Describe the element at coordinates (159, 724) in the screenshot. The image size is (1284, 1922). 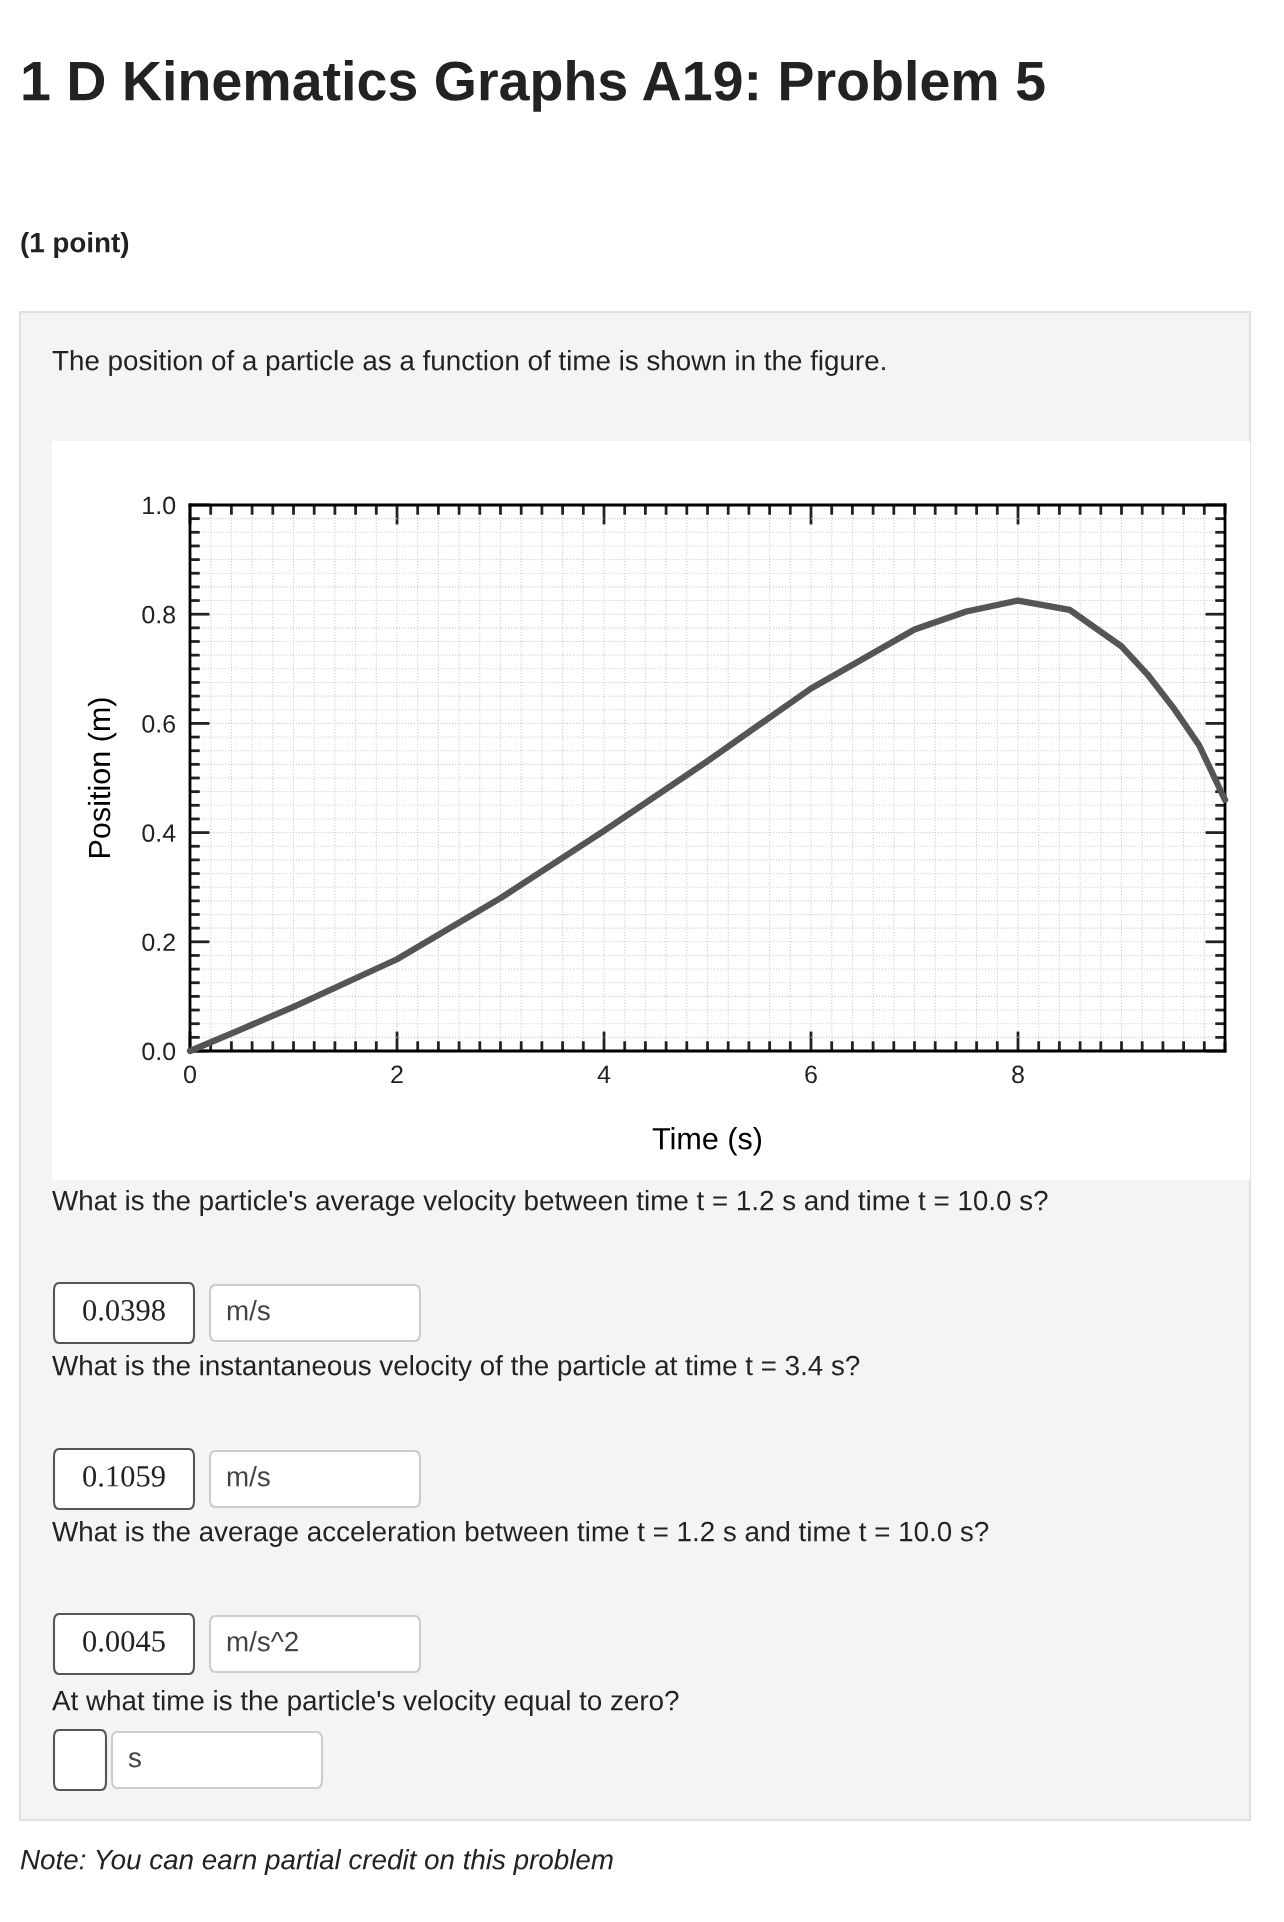
I see `y-tick-label: 0.6` at that location.